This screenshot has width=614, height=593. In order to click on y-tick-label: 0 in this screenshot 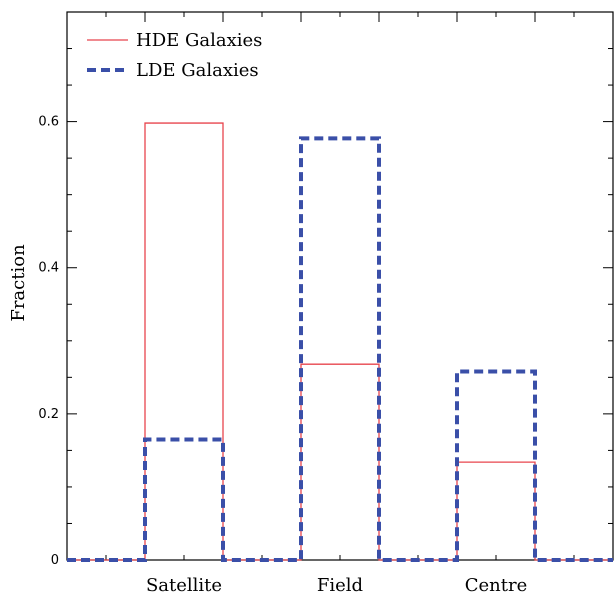, I will do `click(55, 560)`.